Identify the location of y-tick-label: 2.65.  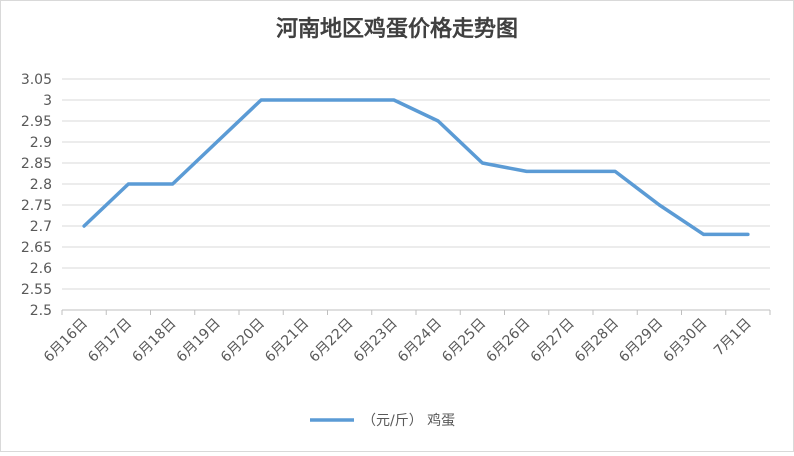
(36, 248).